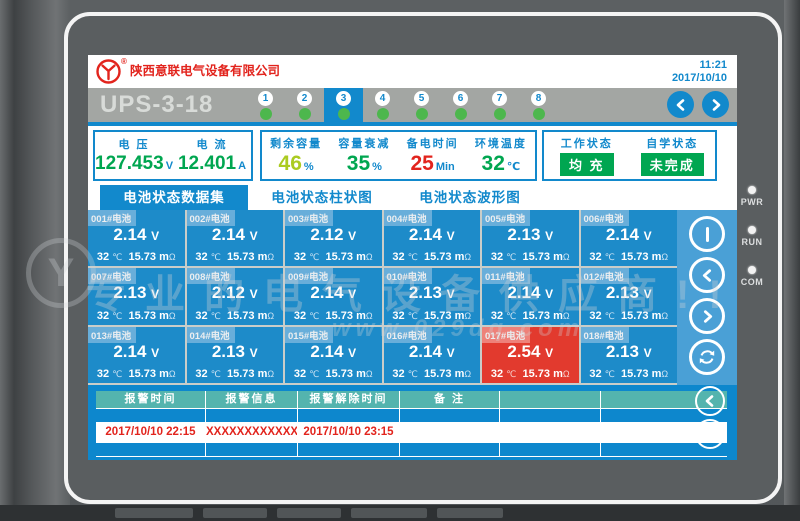  What do you see at coordinates (450, 399) in the screenshot?
I see `alarm-header-cell: 备 注` at bounding box center [450, 399].